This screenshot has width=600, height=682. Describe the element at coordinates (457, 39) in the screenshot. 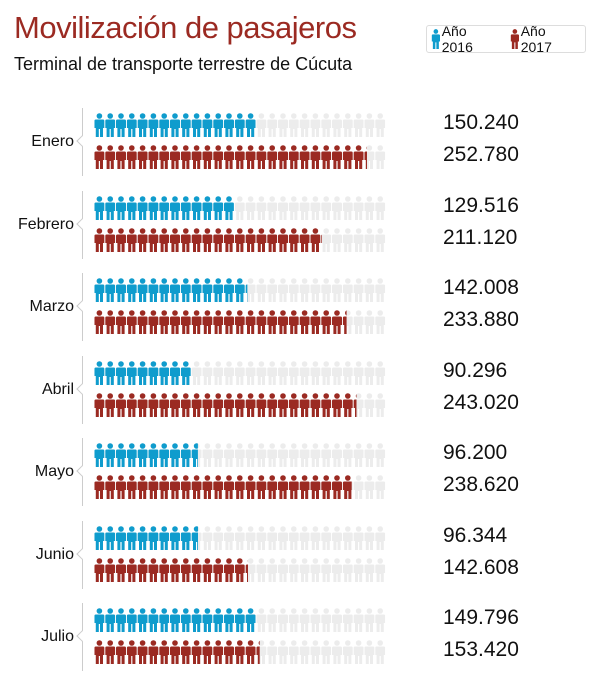

I see `legend-label: Año 2016` at that location.